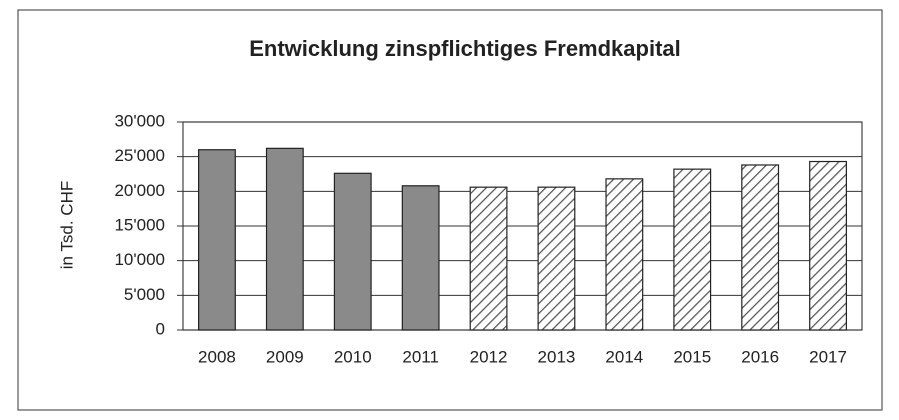 The width and height of the screenshot is (899, 420). What do you see at coordinates (760, 356) in the screenshot?
I see `x-tick-label: 2016` at bounding box center [760, 356].